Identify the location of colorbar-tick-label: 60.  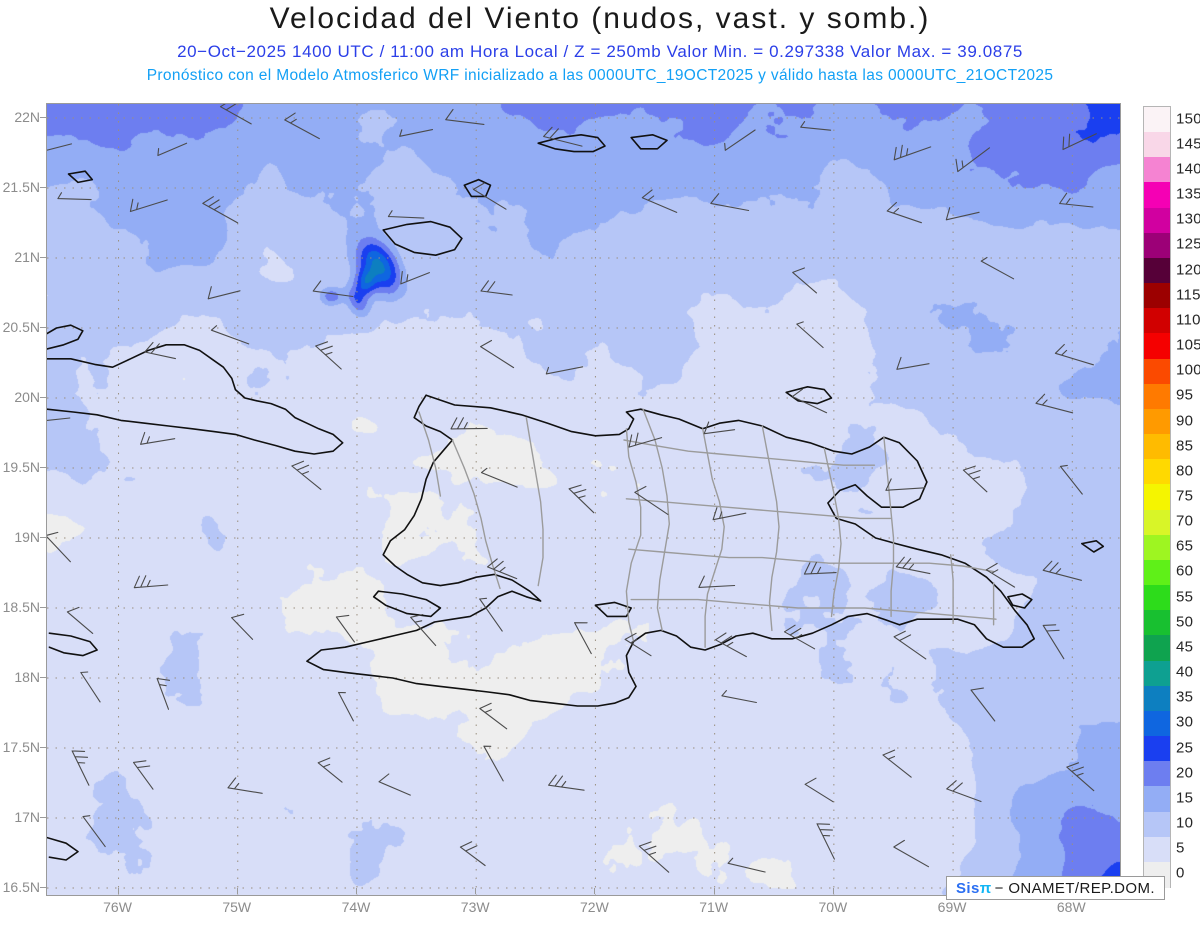
(1185, 571).